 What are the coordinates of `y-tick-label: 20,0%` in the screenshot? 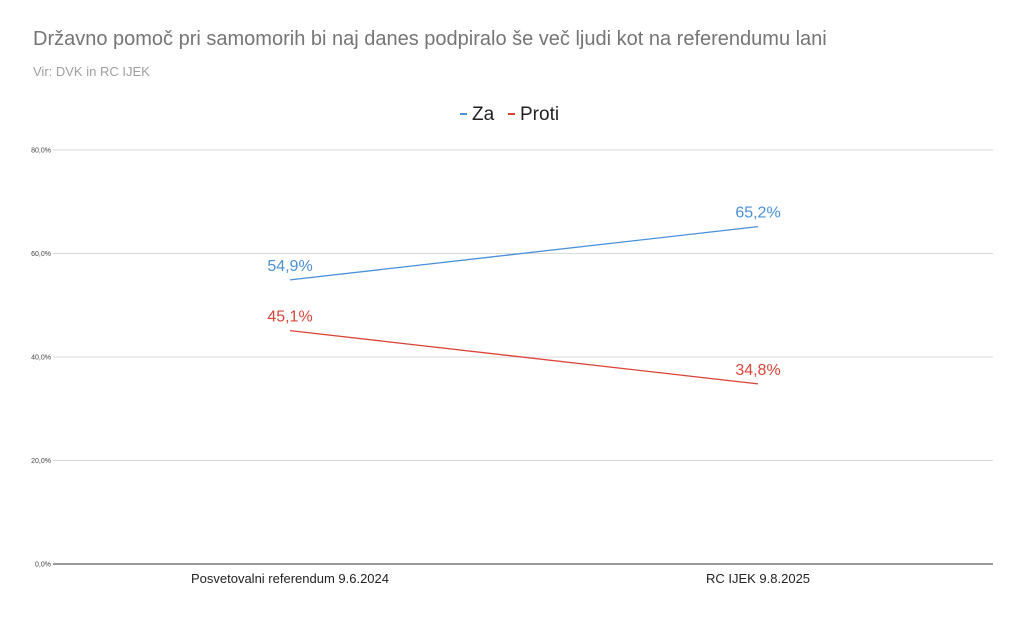 It's located at (41, 461).